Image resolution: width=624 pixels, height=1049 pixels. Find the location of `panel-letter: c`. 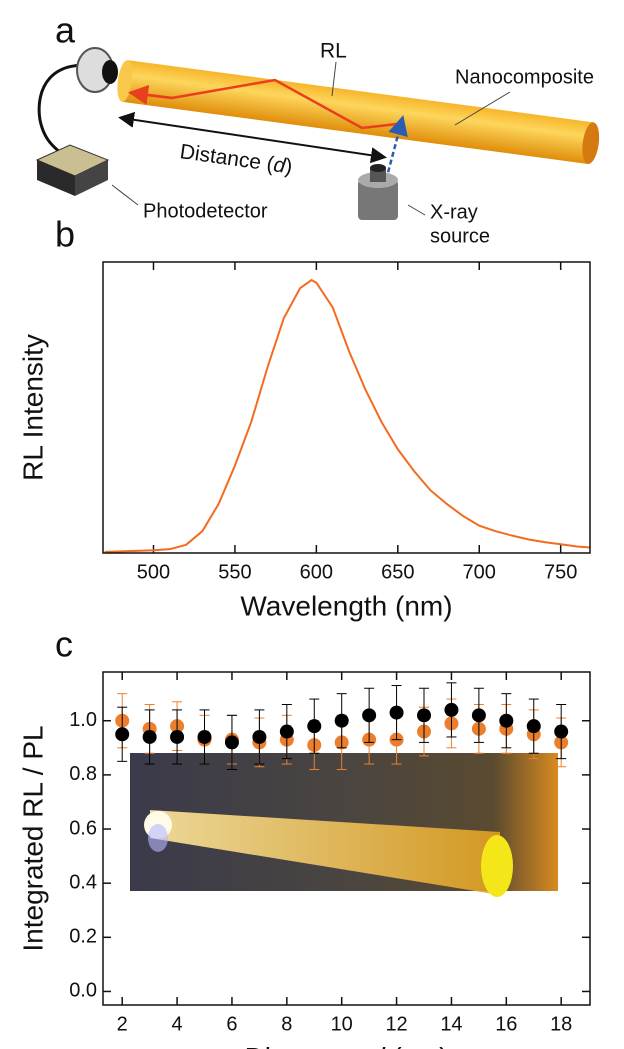

panel-letter: c is located at coordinates (64, 644).